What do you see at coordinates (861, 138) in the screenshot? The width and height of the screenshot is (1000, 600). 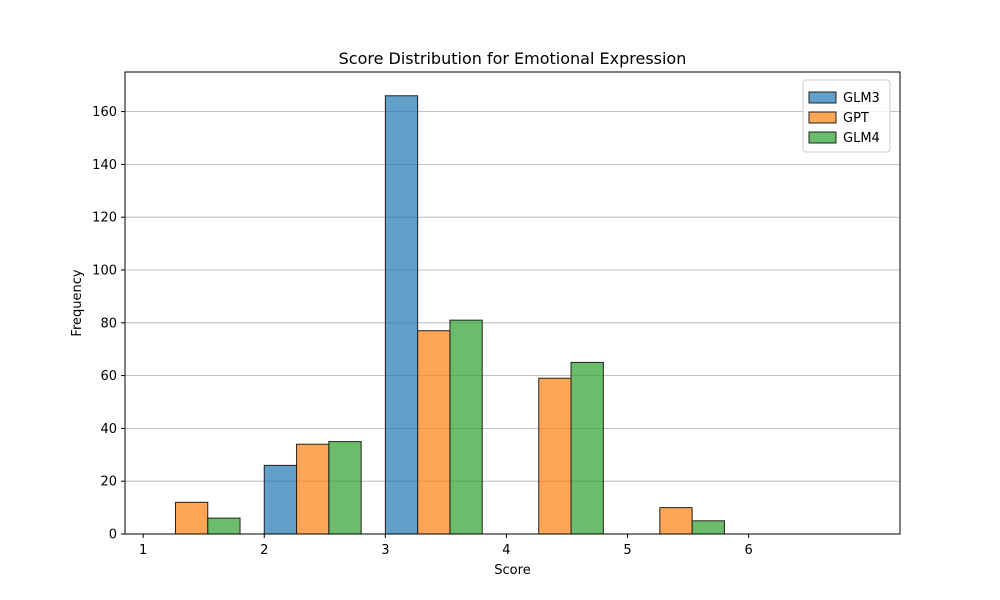 I see `legend-label-glm4: GLM4` at bounding box center [861, 138].